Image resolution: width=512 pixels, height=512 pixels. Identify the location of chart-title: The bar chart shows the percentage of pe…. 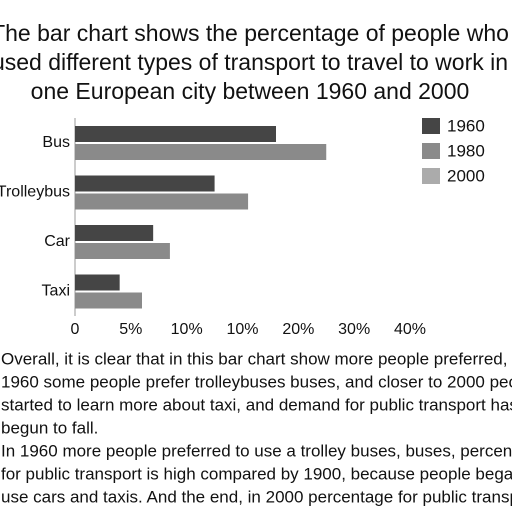
(254, 33).